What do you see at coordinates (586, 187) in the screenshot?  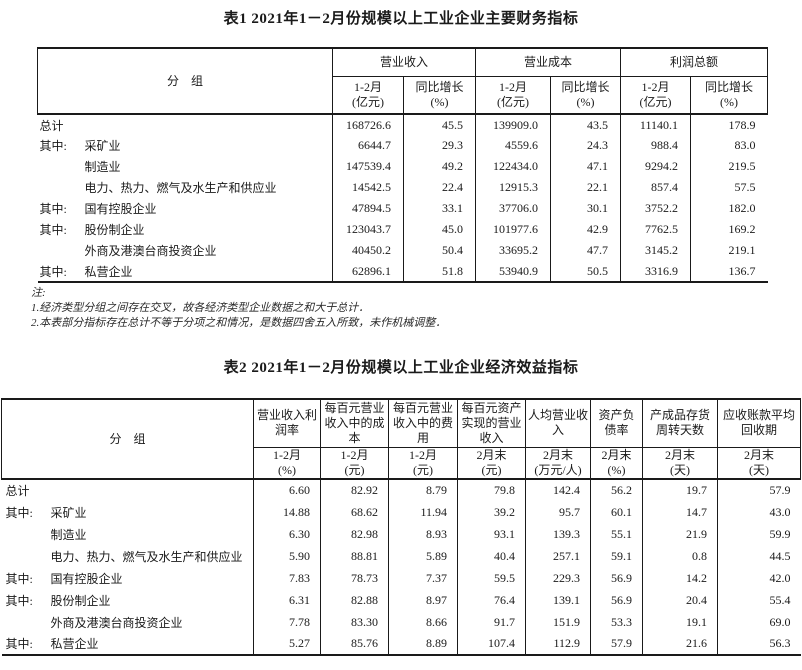 I see `value-cell: 22.1` at bounding box center [586, 187].